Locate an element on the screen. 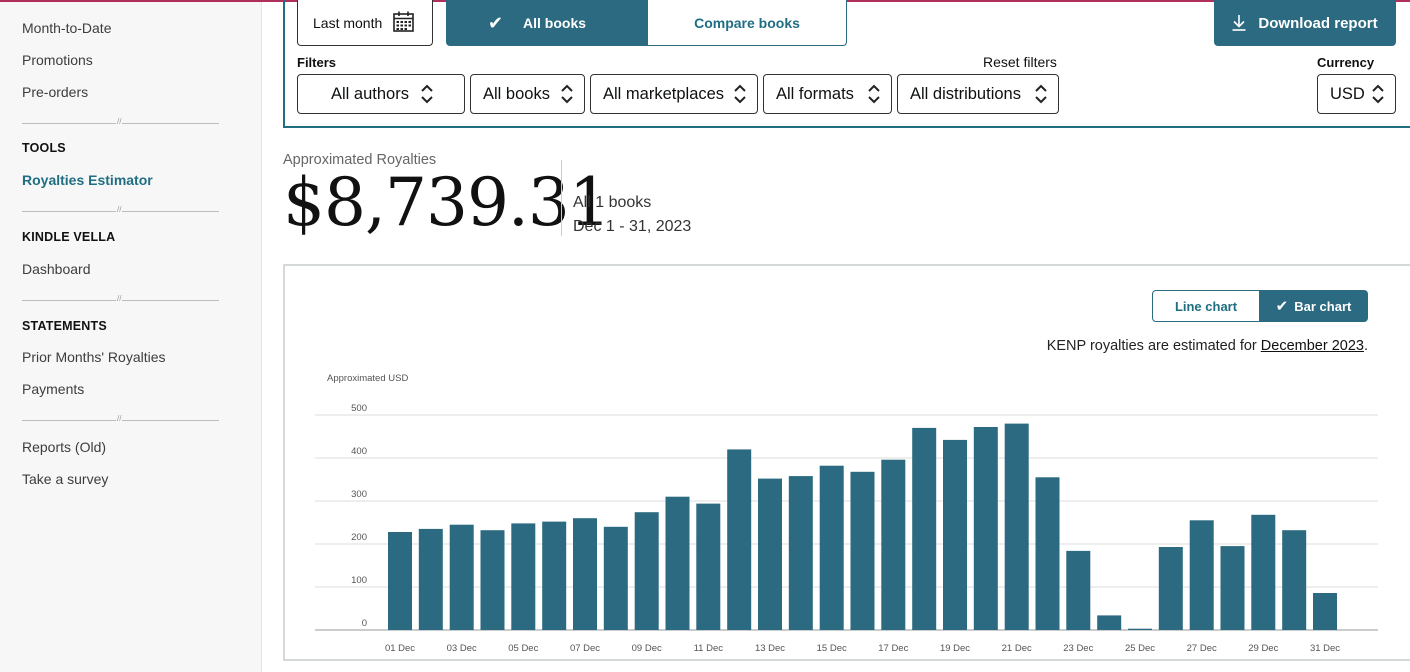 Image resolution: width=1410 pixels, height=672 pixels. currency-label: Currency is located at coordinates (1346, 62).